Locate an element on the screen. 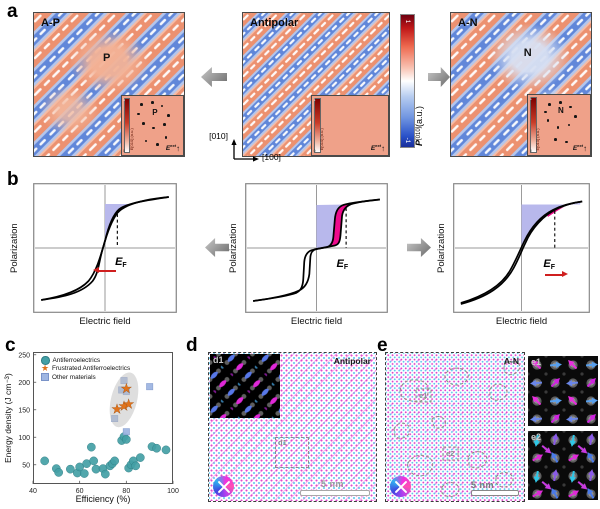  red-arrow-left-icon is located at coordinates (105, 270).